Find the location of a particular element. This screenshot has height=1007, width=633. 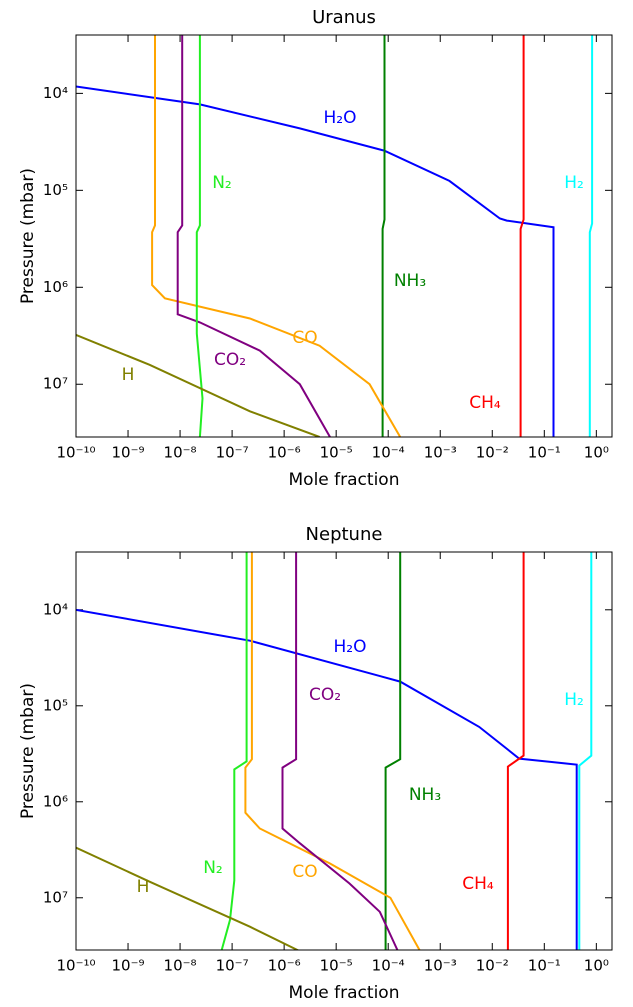

chart-title: Uranus is located at coordinates (344, 17).